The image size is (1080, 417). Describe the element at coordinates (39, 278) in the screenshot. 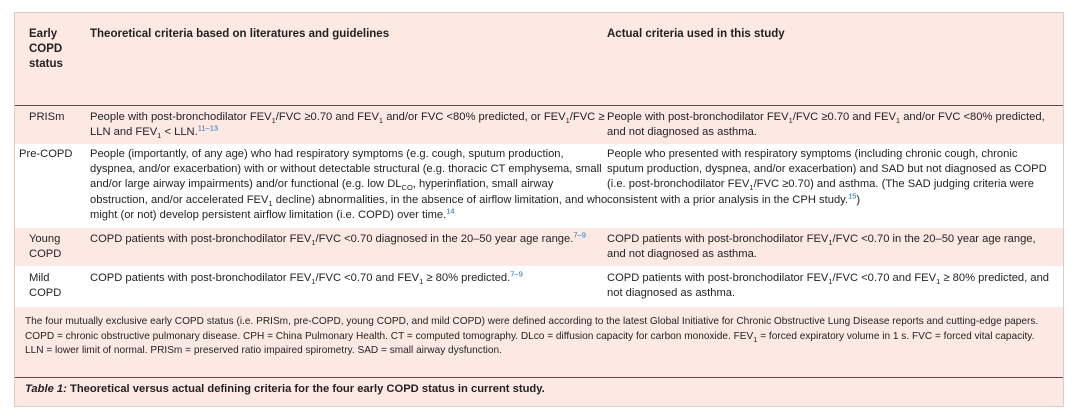

I see `status-line: Mild` at that location.